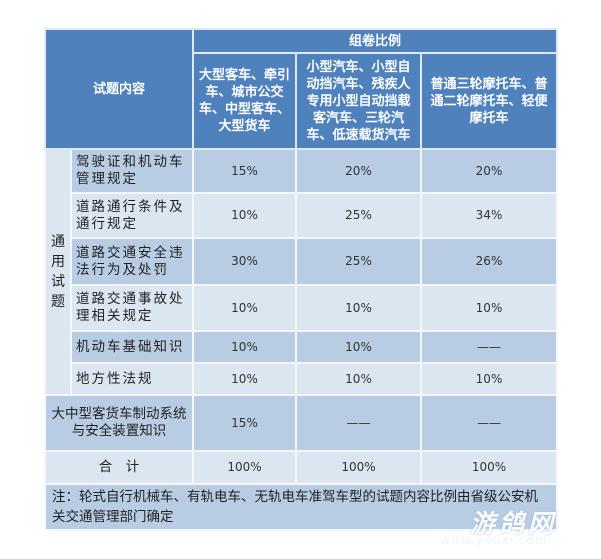 Image resolution: width=601 pixels, height=559 pixels. What do you see at coordinates (514, 523) in the screenshot?
I see `watermark-logo: 游鸽网` at bounding box center [514, 523].